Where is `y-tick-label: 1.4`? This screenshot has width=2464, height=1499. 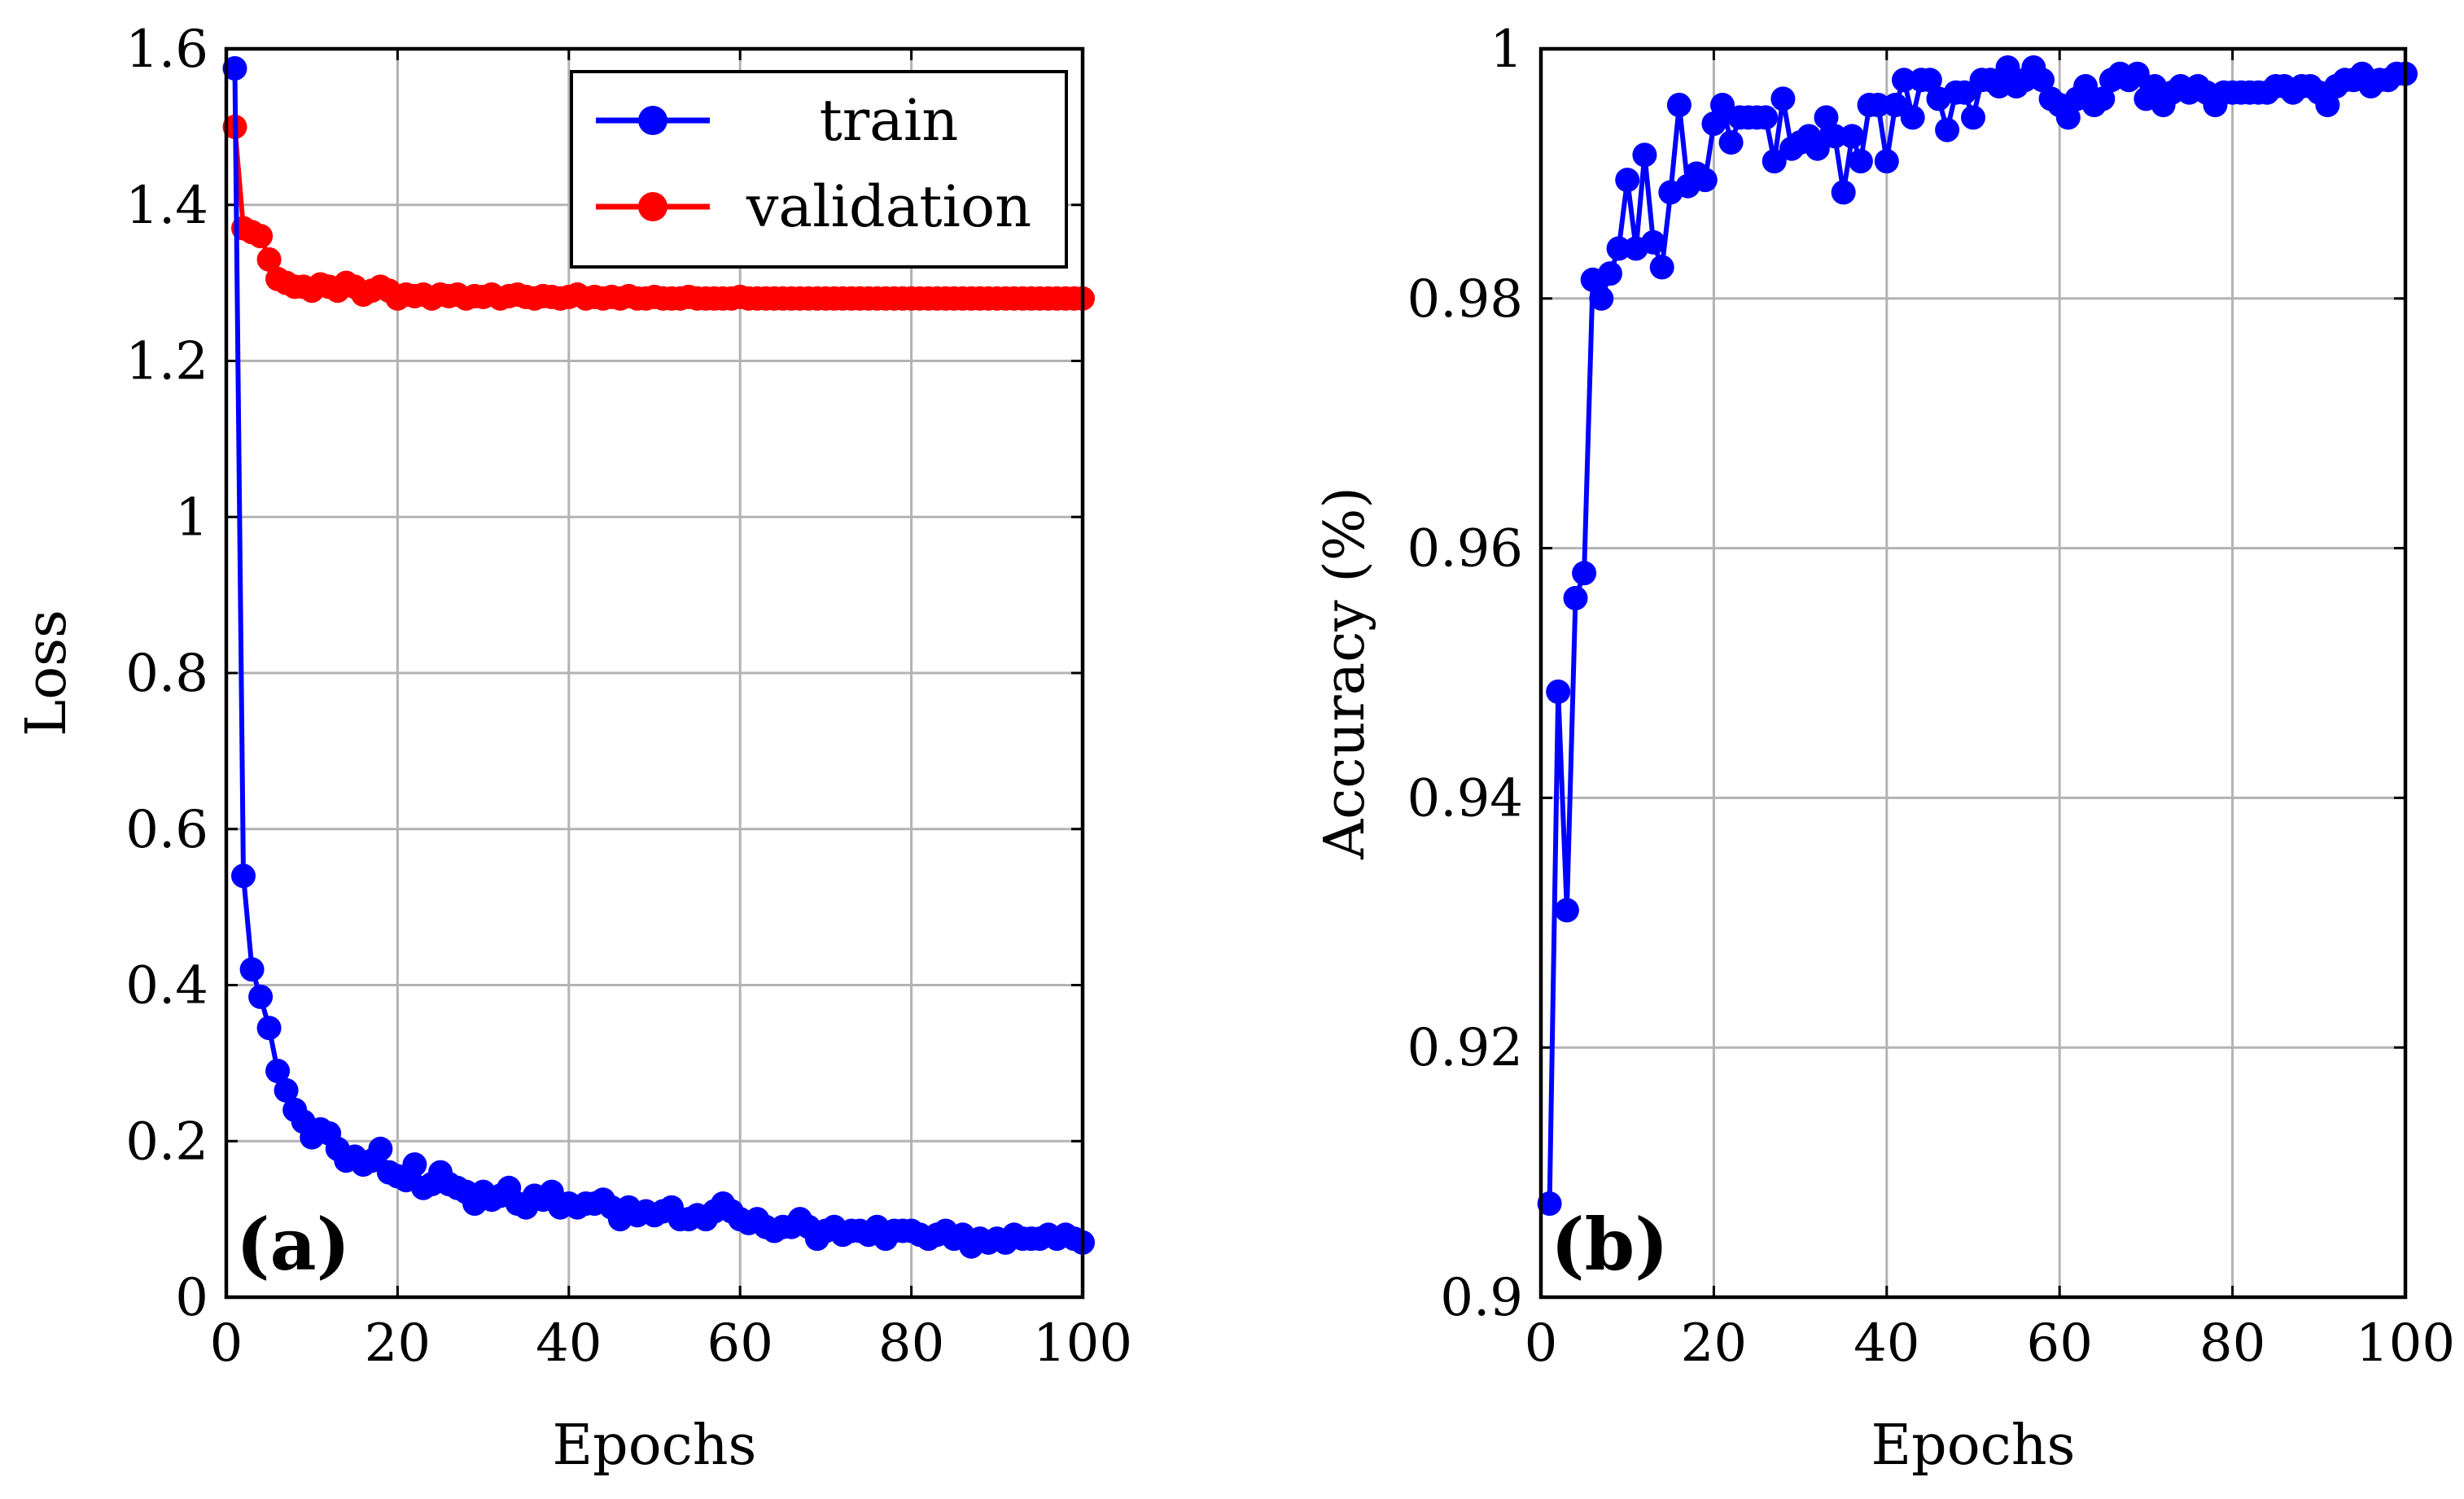 y-tick-label: 1.4 is located at coordinates (166, 206).